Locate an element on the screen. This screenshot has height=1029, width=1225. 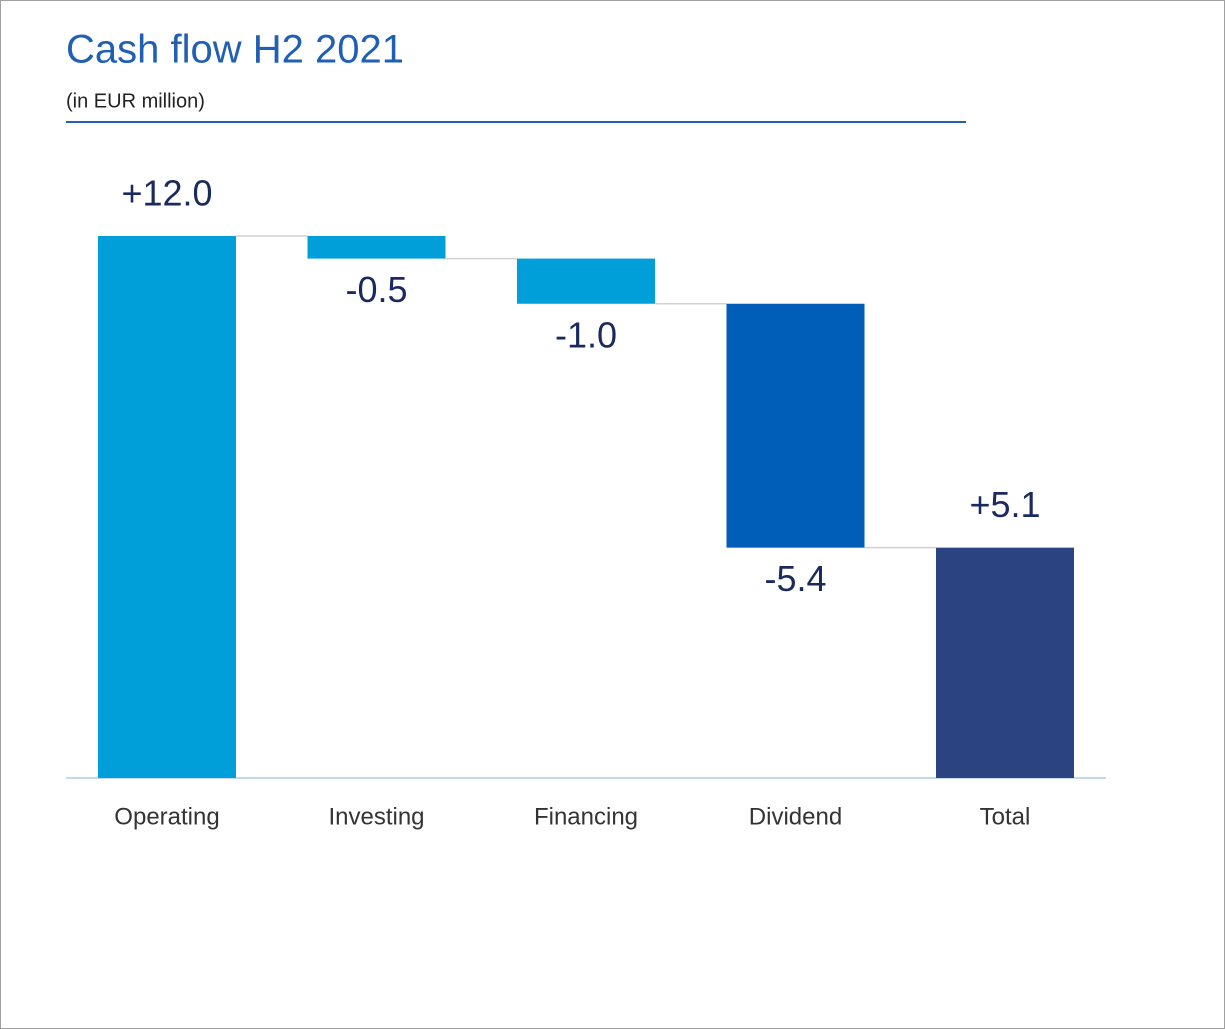
x-tick-label: Dividend is located at coordinates (795, 816).